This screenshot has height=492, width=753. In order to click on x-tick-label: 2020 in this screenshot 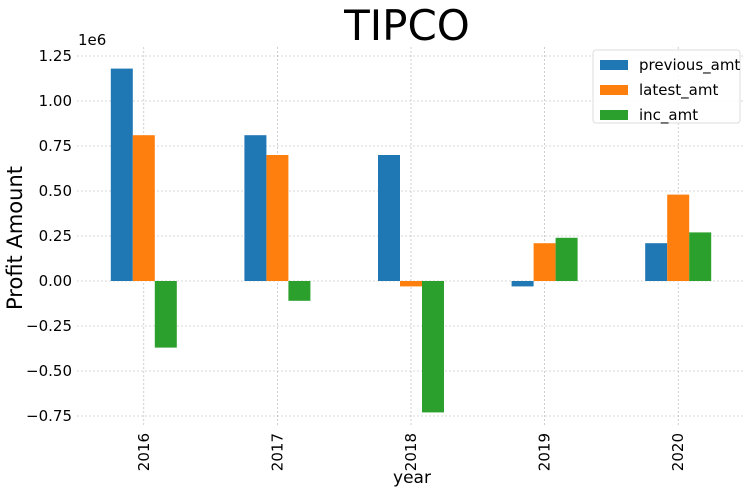, I will do `click(678, 452)`.